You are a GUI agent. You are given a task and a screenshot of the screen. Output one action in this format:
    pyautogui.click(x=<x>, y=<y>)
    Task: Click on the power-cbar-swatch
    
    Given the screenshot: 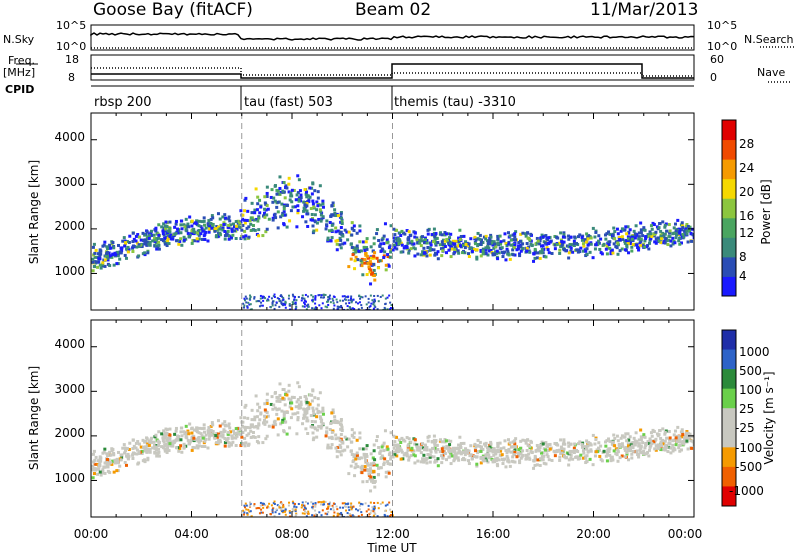 What is the action you would take?
    pyautogui.click(x=729, y=247)
    